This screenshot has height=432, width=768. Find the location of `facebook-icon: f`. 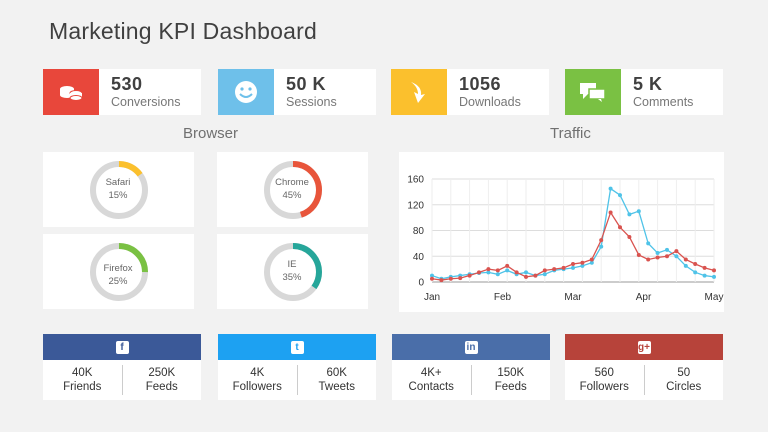

facebook-icon: f is located at coordinates (122, 347).